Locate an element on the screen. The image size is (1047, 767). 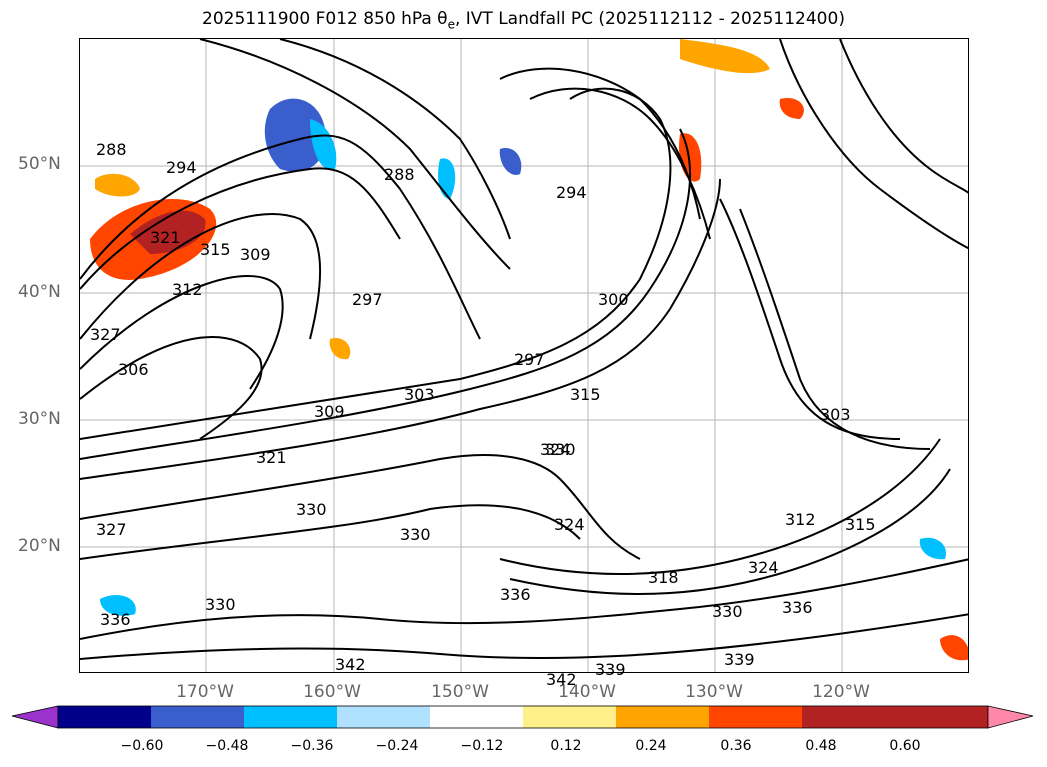
colorbar-tick-label: 0.36 is located at coordinates (736, 746).